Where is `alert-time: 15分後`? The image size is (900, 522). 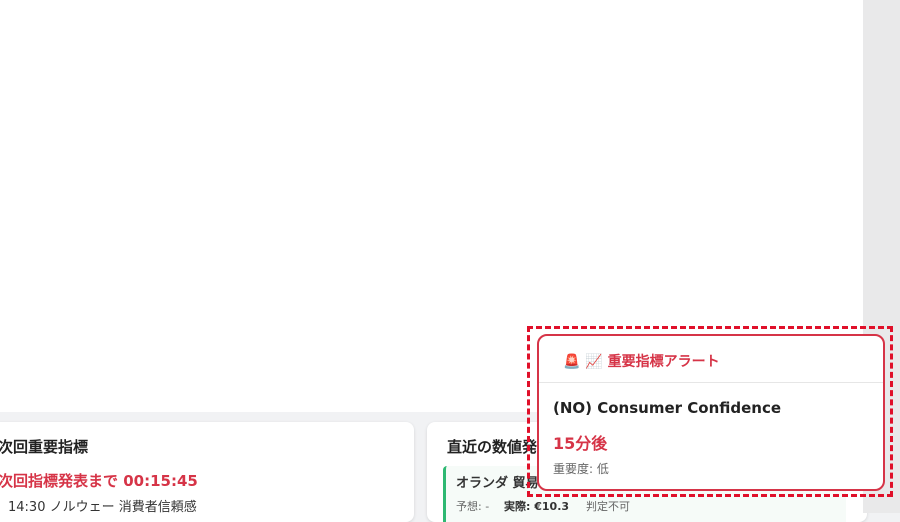 alert-time: 15分後 is located at coordinates (580, 443).